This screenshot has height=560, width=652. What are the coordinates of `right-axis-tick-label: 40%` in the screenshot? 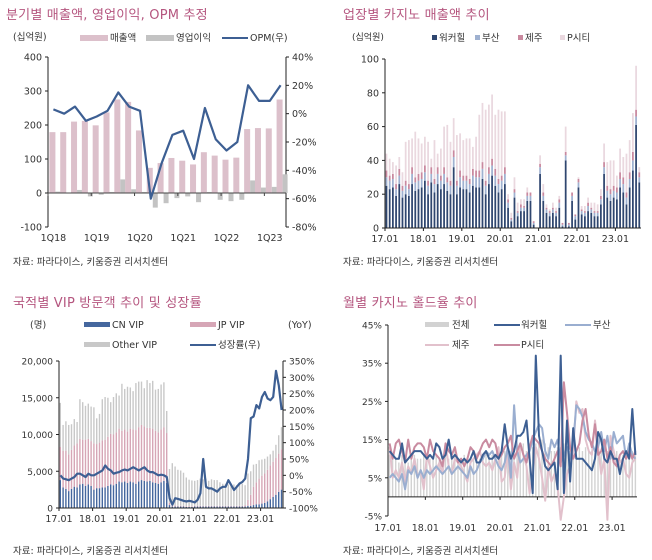 It's located at (302, 58).